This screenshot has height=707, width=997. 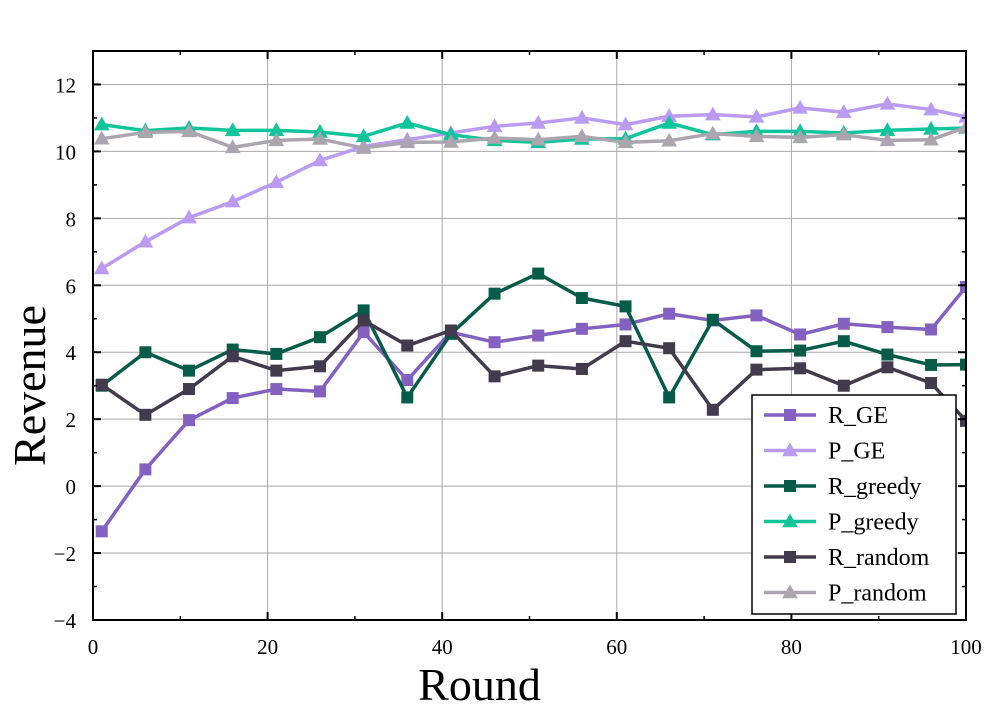 What do you see at coordinates (966, 647) in the screenshot?
I see `x-tick-label: 100` at bounding box center [966, 647].